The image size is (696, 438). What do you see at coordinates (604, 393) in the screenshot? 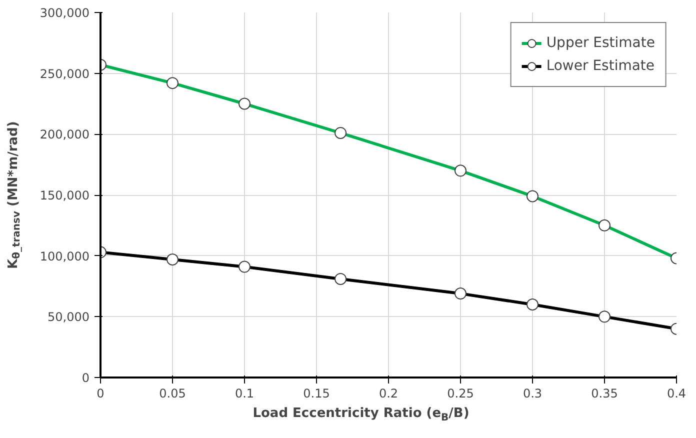
I see `x-tick-label: 0.35` at bounding box center [604, 393].